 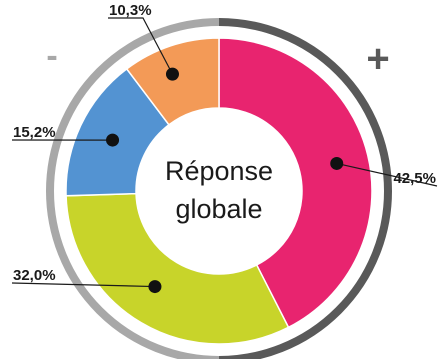 I want to click on minus-sign: -, so click(x=51, y=56).